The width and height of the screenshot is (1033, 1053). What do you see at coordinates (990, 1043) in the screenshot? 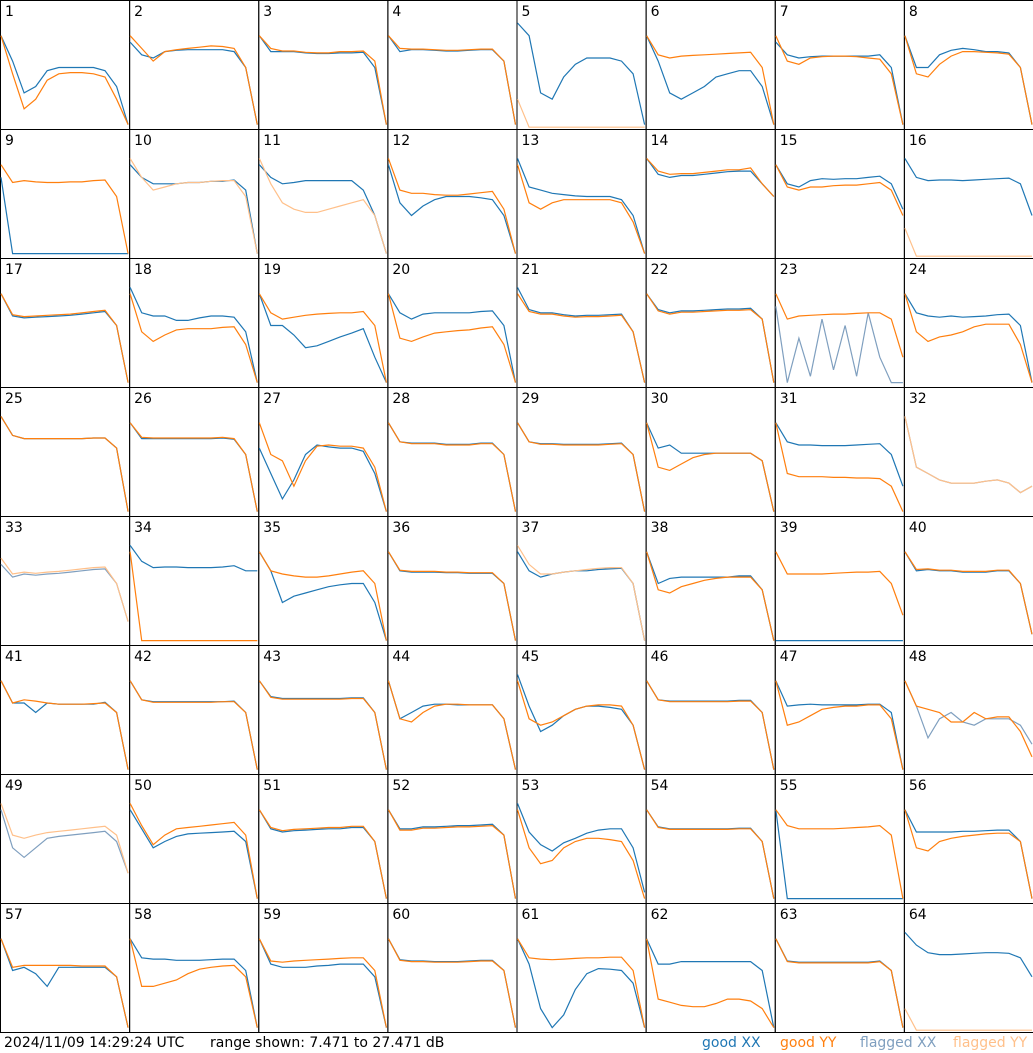
I see `legend-entry: flagged YY` at bounding box center [990, 1043].